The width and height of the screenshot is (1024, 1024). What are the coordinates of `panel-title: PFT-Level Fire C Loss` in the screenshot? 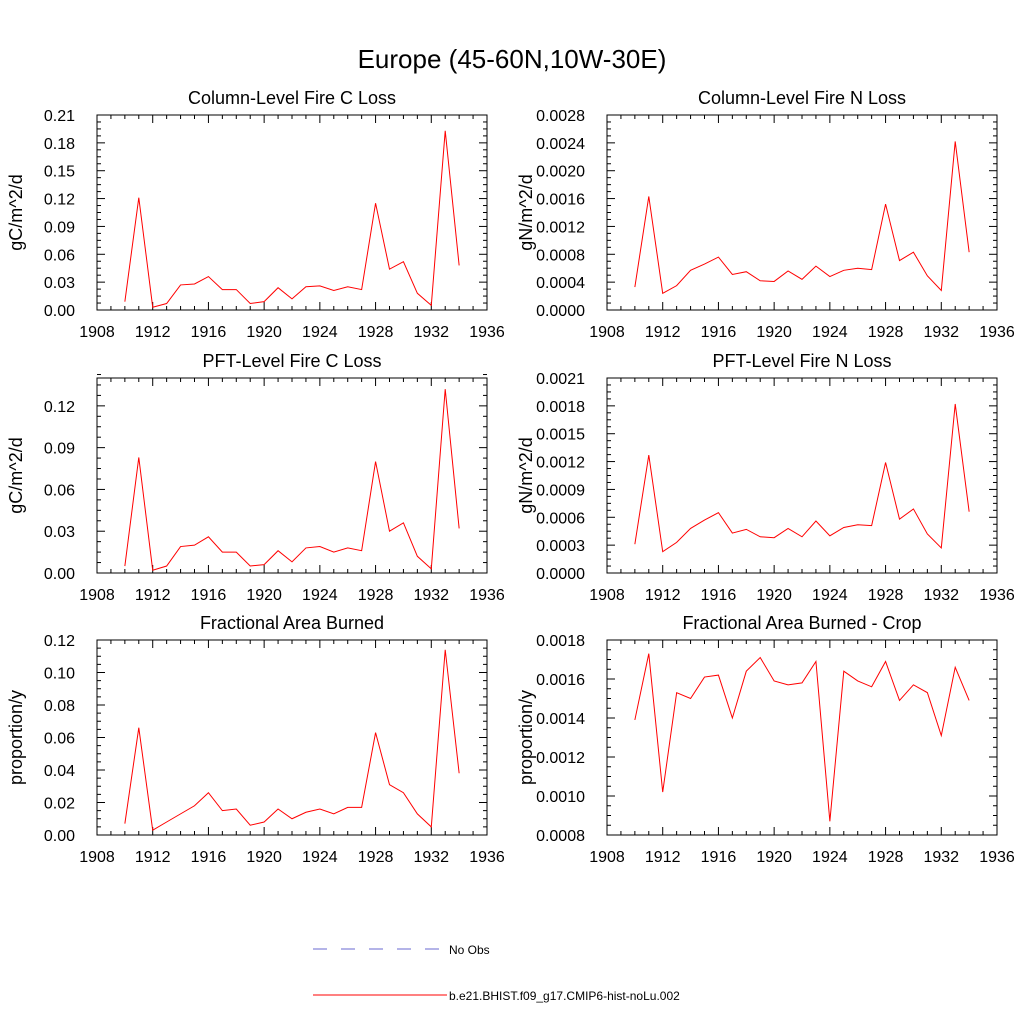 It's located at (291, 361).